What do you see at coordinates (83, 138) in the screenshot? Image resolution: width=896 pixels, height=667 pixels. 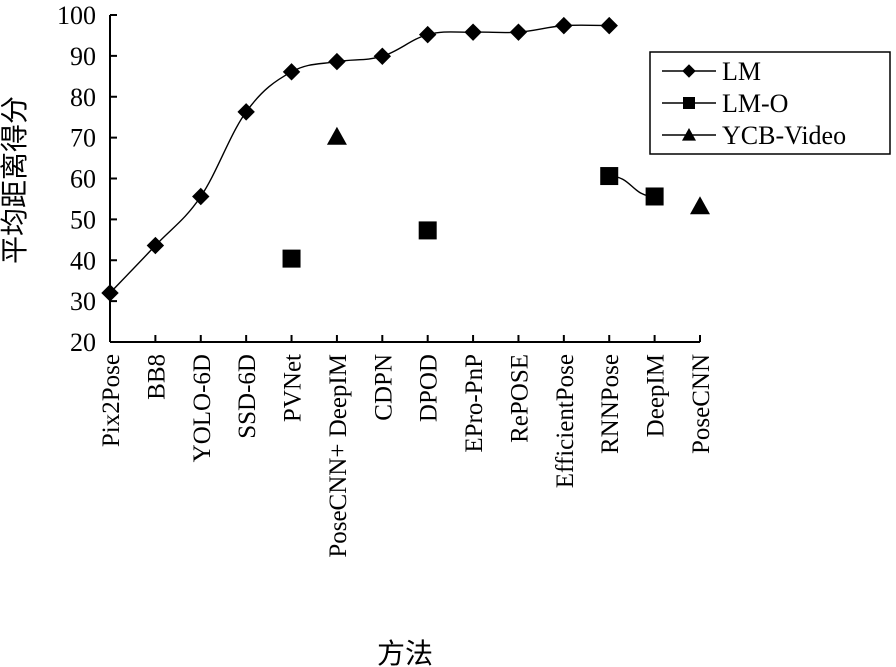 I see `y-tick-label: 70` at bounding box center [83, 138].